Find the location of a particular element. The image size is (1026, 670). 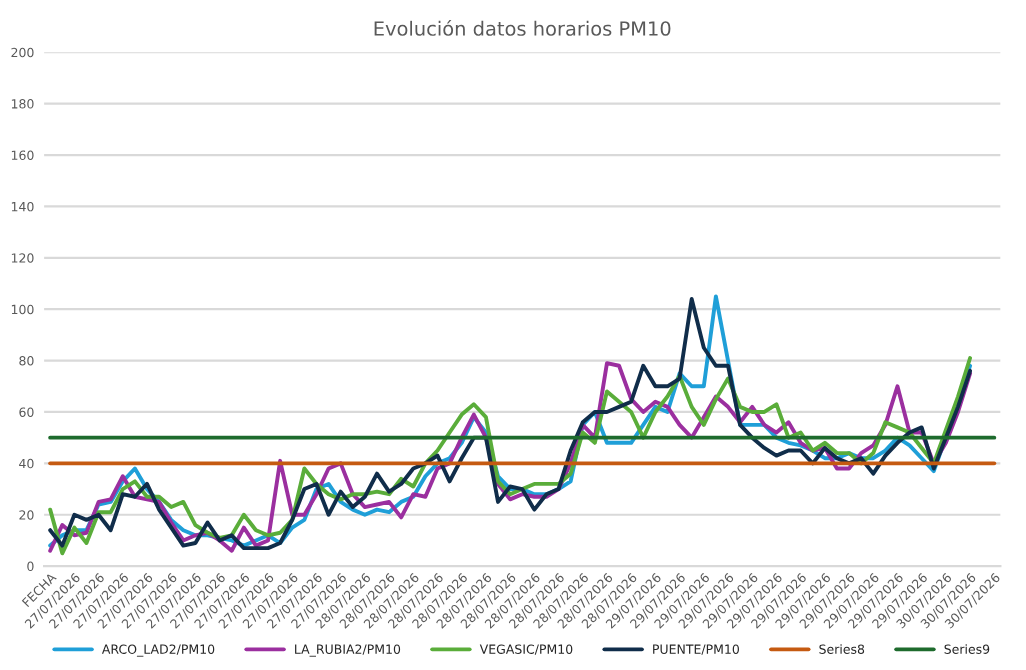

chart-title: Evolución datos horarios PM10 is located at coordinates (522, 28).